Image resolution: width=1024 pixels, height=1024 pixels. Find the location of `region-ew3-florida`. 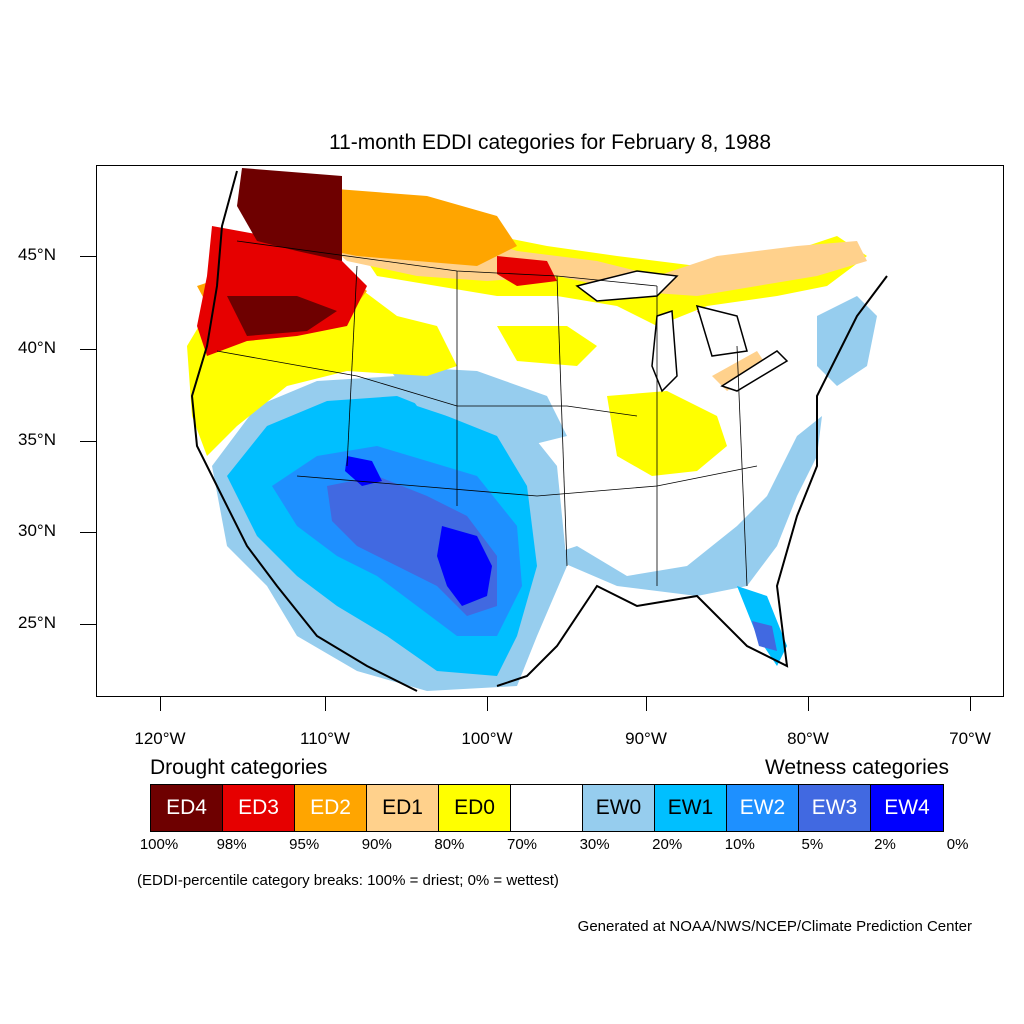

region-ew3-florida is located at coordinates (764, 636).